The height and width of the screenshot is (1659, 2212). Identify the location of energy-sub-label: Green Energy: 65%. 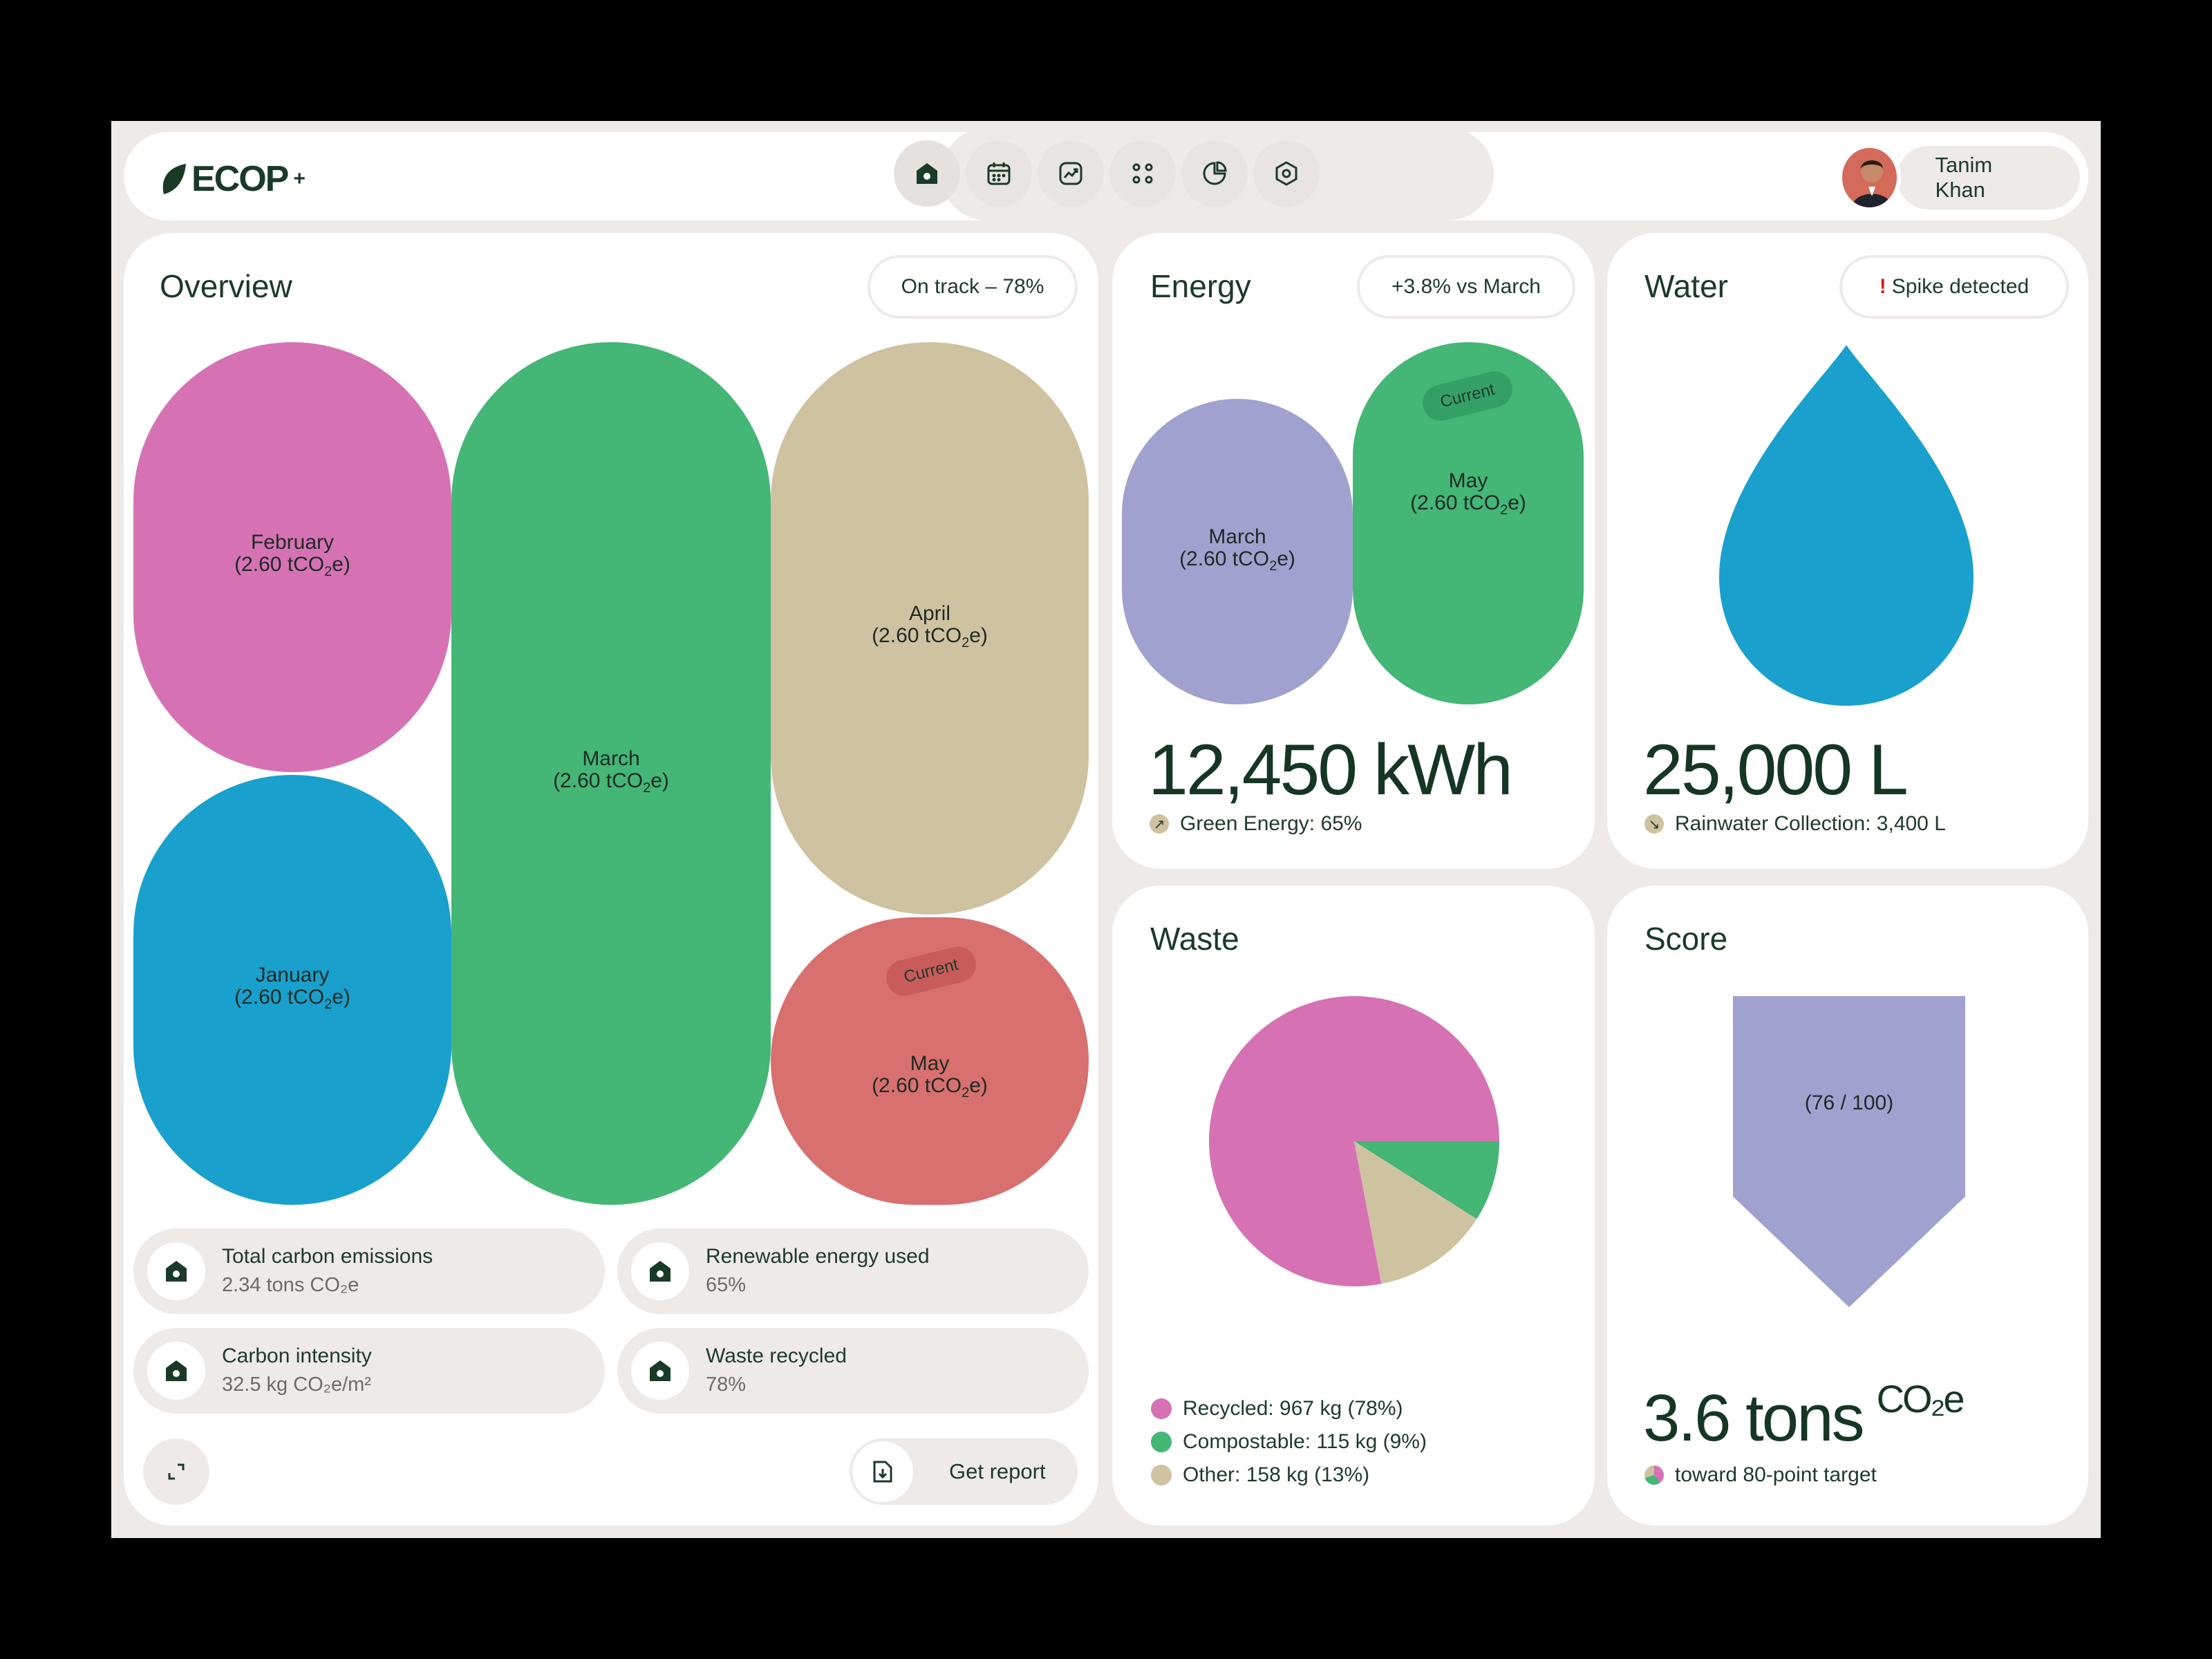
(1271, 824).